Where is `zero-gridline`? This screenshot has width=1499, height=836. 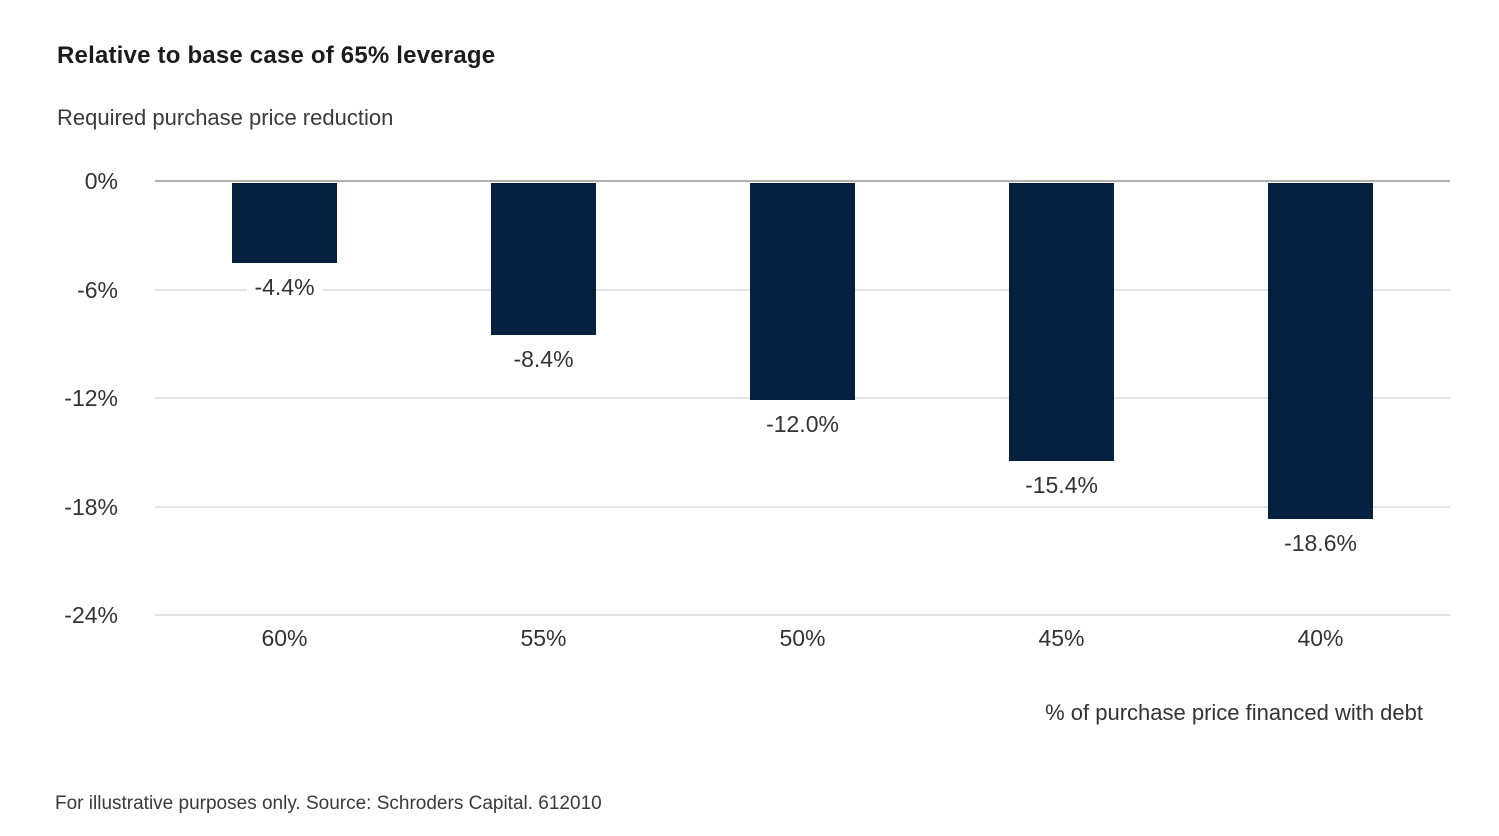
zero-gridline is located at coordinates (802, 181).